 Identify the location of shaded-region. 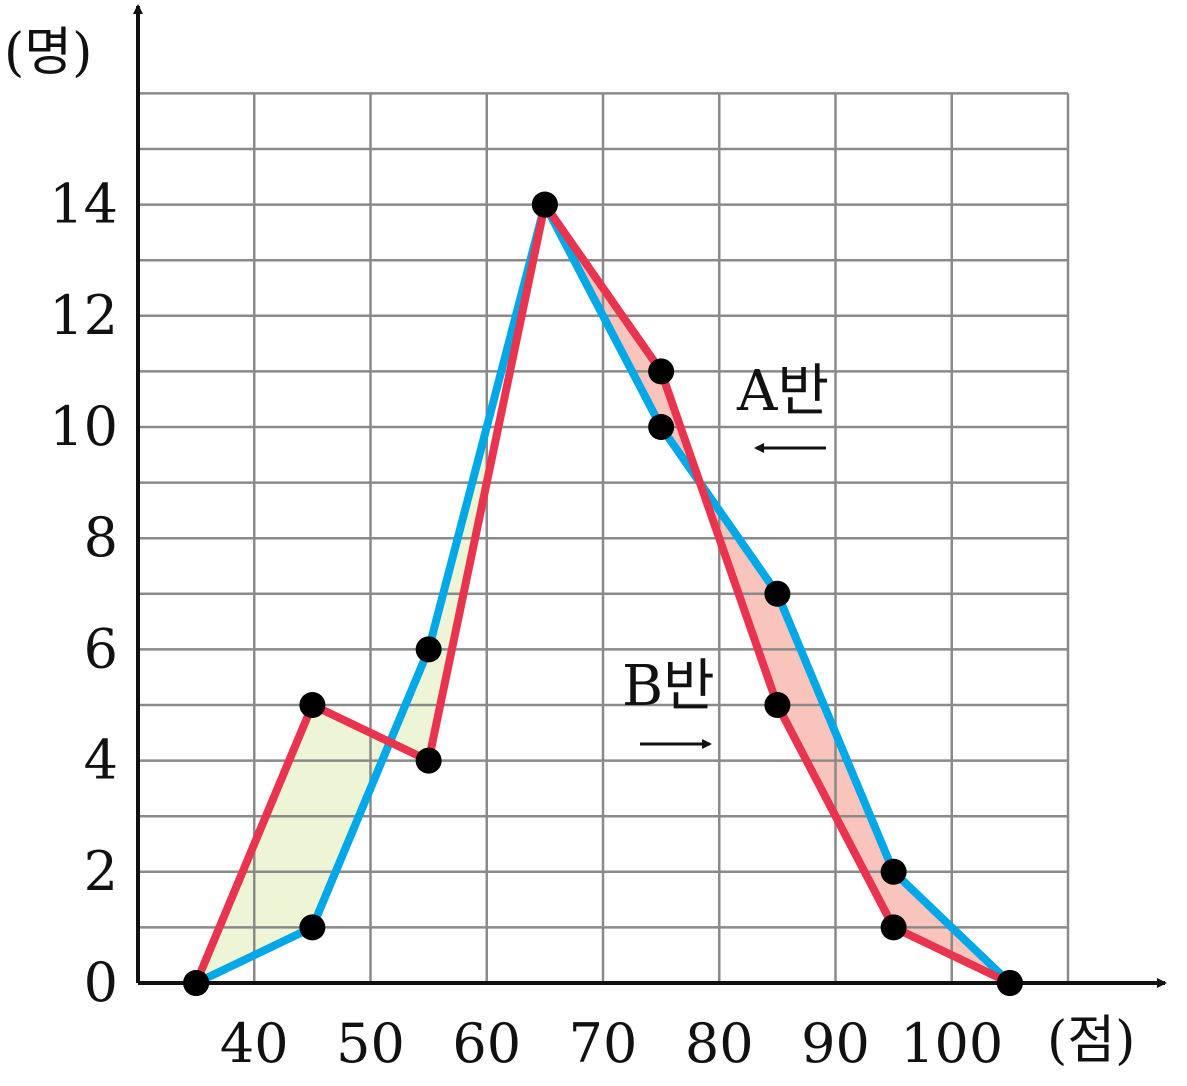
(341, 705).